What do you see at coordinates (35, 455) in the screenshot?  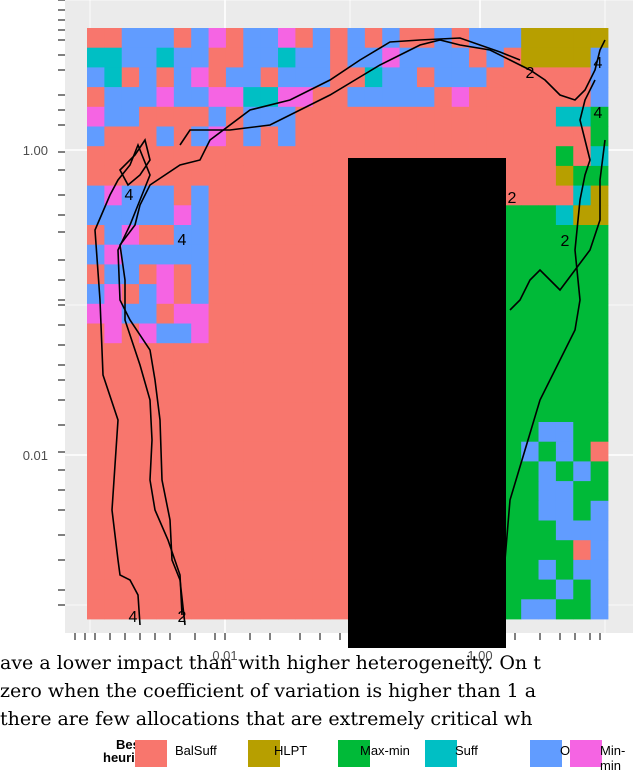 I see `y-tick-label: 0.01` at bounding box center [35, 455].